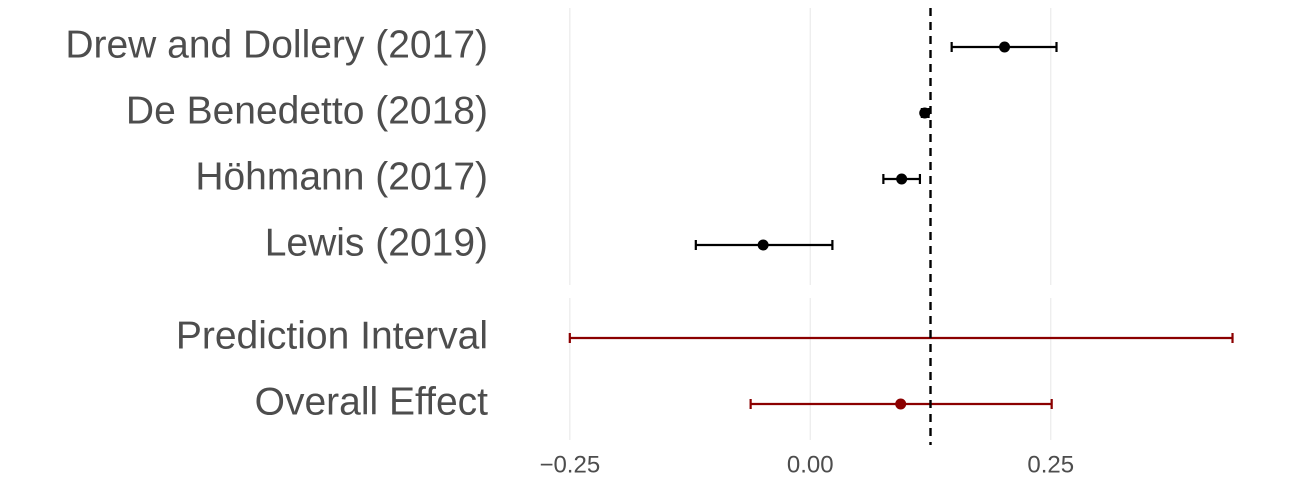 This screenshot has height=490, width=1296. I want to click on row-label: De Benedetto (2018), so click(307, 110).